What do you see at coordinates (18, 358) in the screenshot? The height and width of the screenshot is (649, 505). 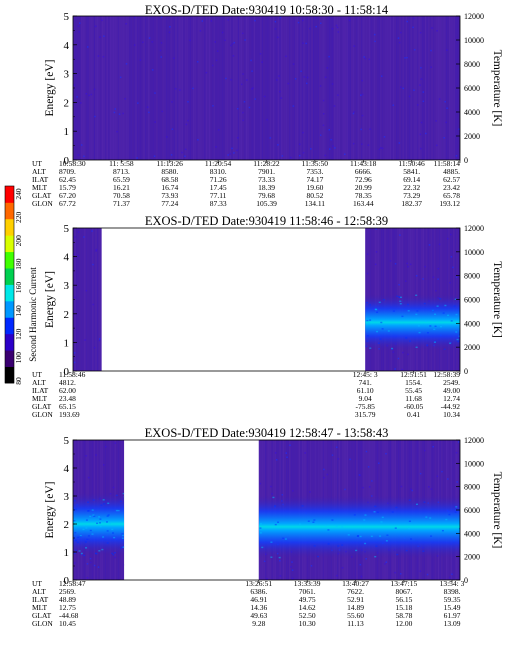 I see `colorbar-tick-label: 100` at bounding box center [18, 358].